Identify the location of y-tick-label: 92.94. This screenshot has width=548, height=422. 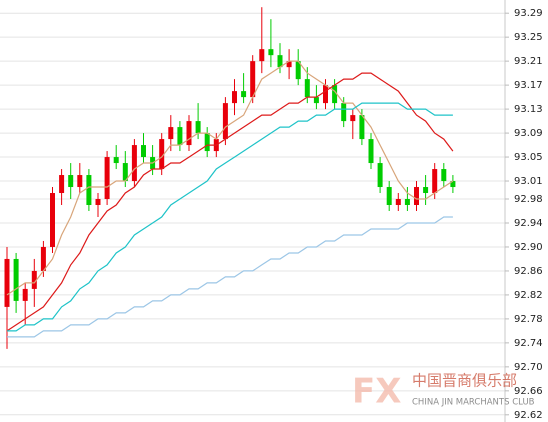
(528, 223).